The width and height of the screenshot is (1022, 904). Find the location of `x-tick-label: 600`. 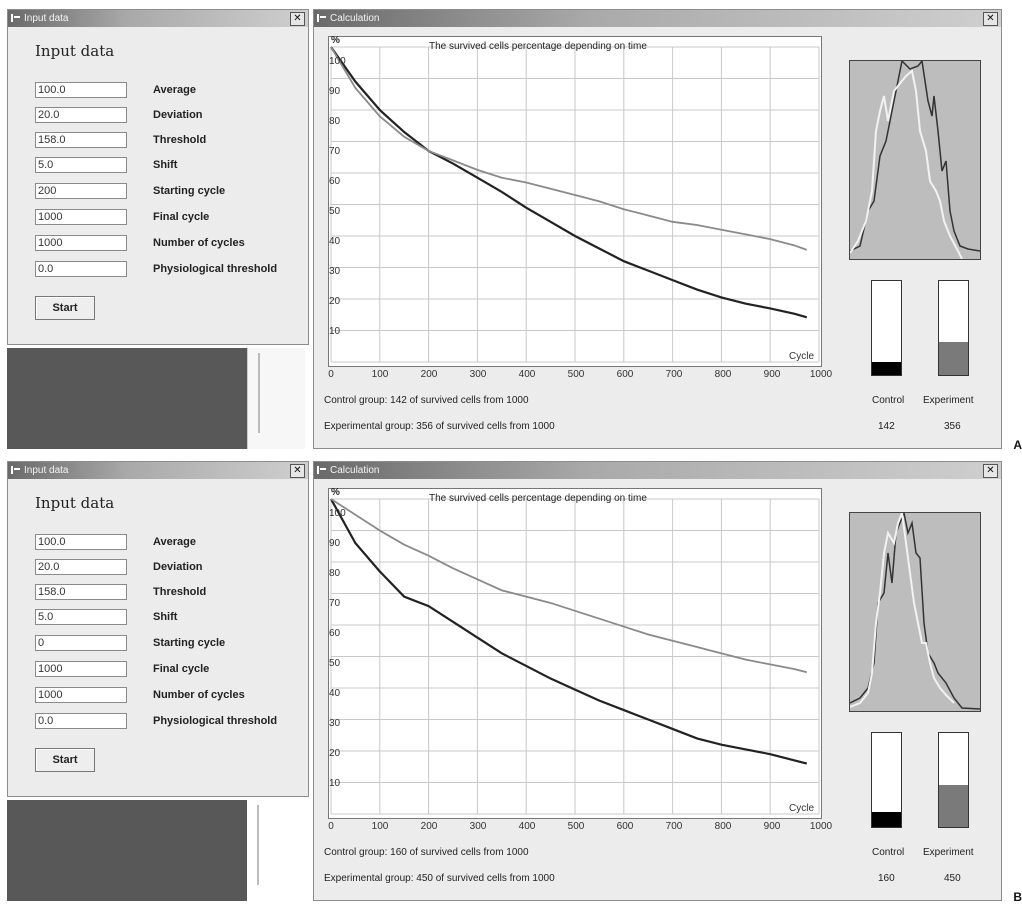

x-tick-label: 600 is located at coordinates (625, 374).